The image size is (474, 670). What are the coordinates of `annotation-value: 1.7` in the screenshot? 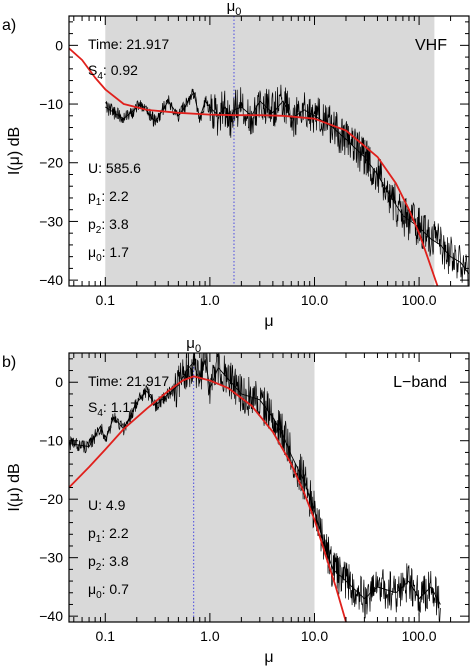 It's located at (119, 252).